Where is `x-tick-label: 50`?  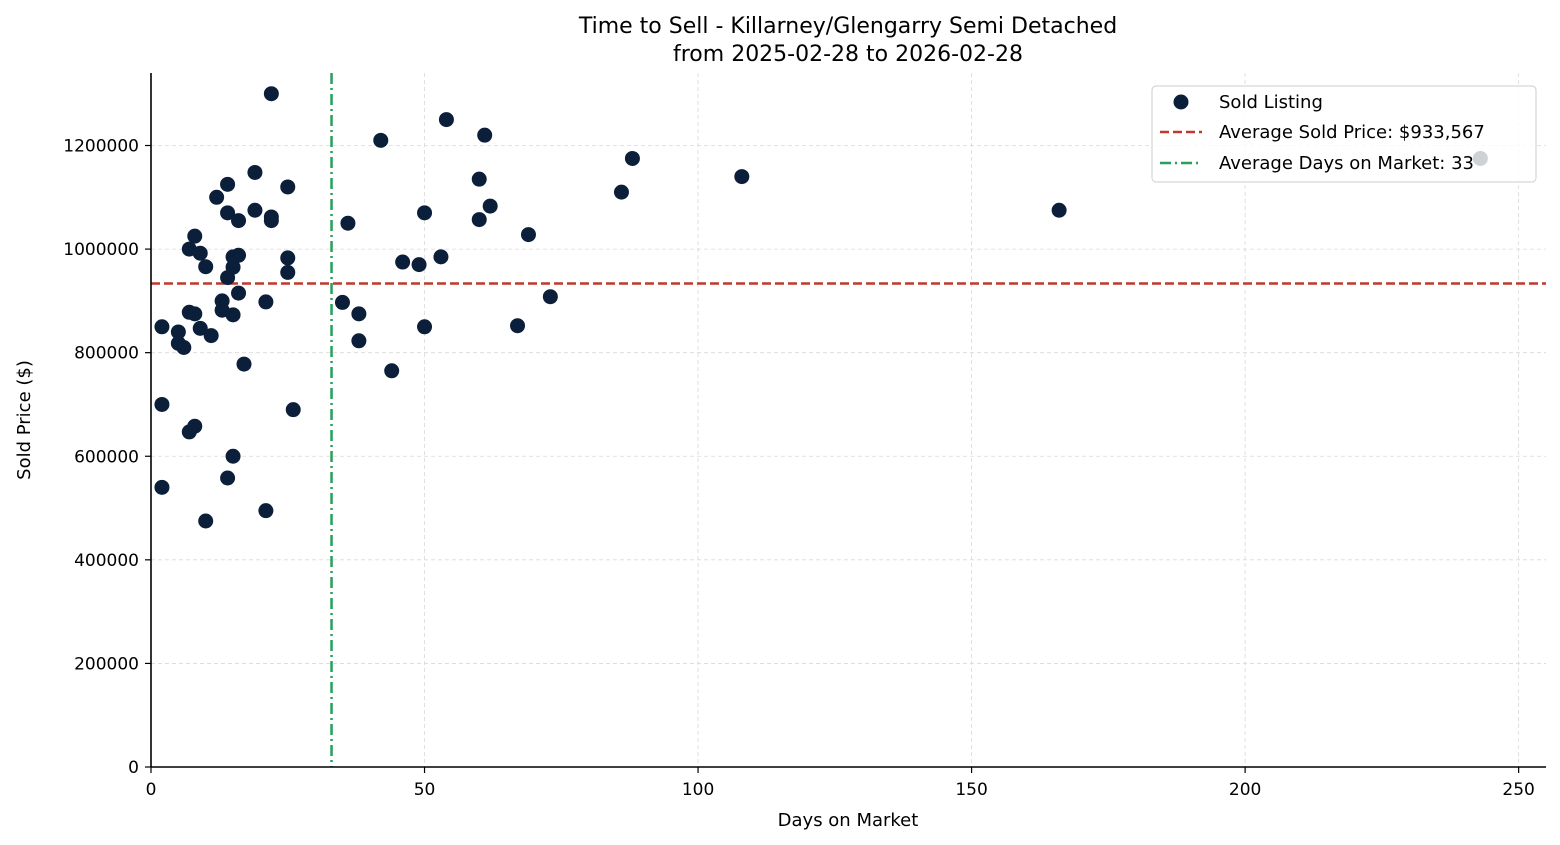
x-tick-label: 50 is located at coordinates (425, 790).